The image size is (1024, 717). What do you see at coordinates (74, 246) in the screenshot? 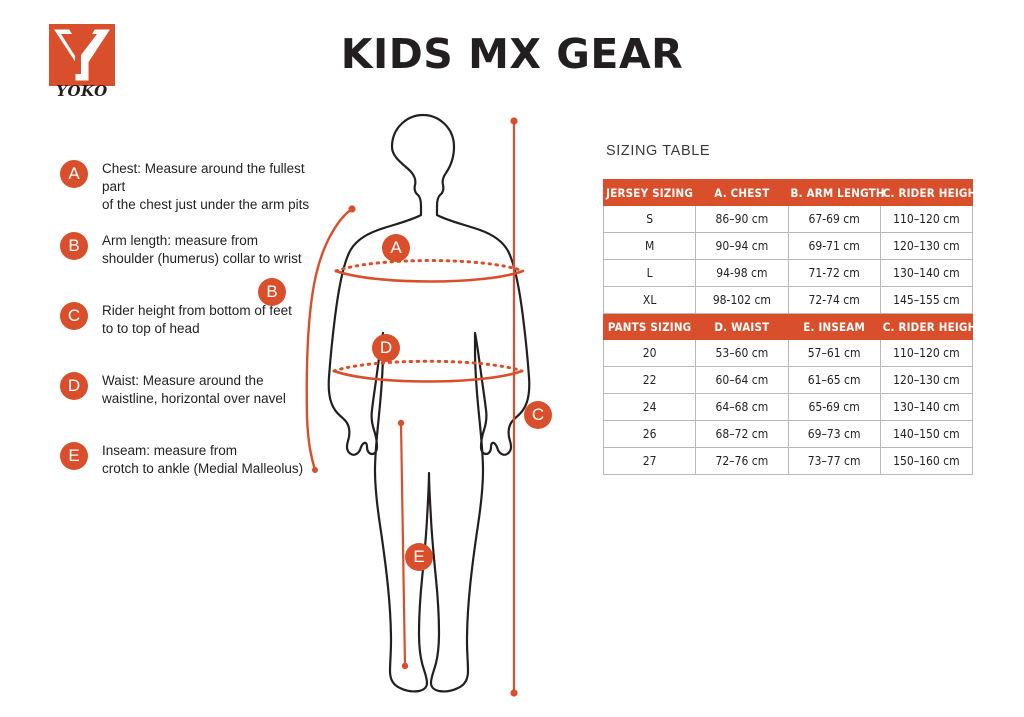
I see `legend-badge-b: B` at bounding box center [74, 246].